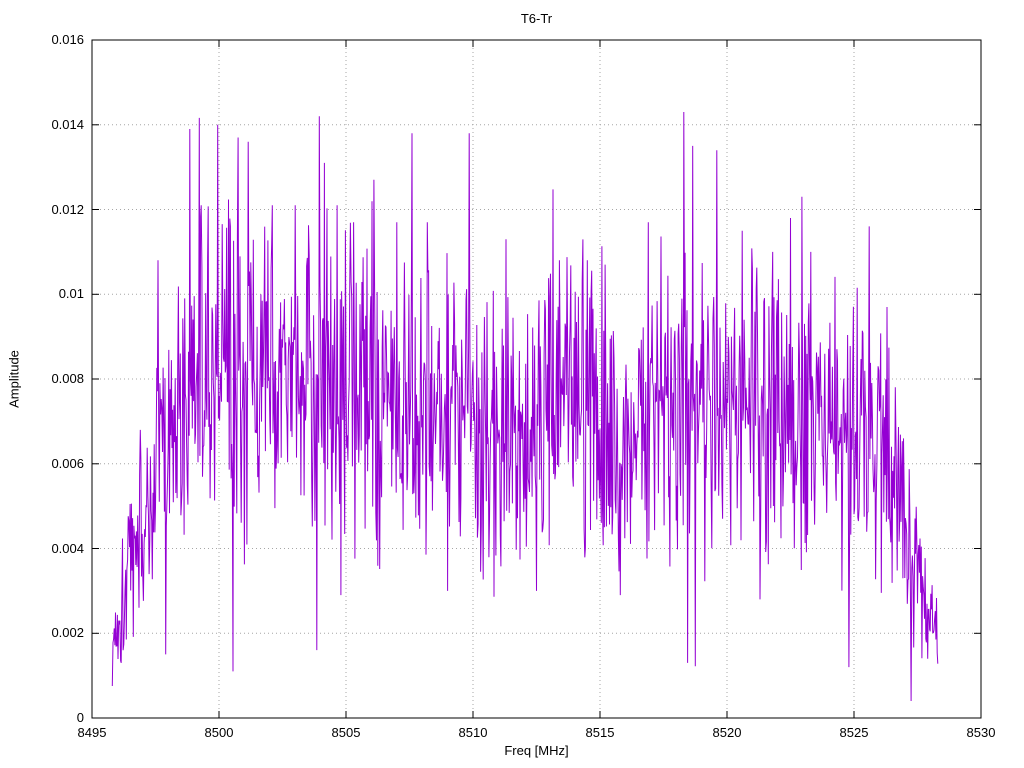 Image resolution: width=1024 pixels, height=768 pixels. What do you see at coordinates (67, 124) in the screenshot?
I see `y-tick-label: 0.014` at bounding box center [67, 124].